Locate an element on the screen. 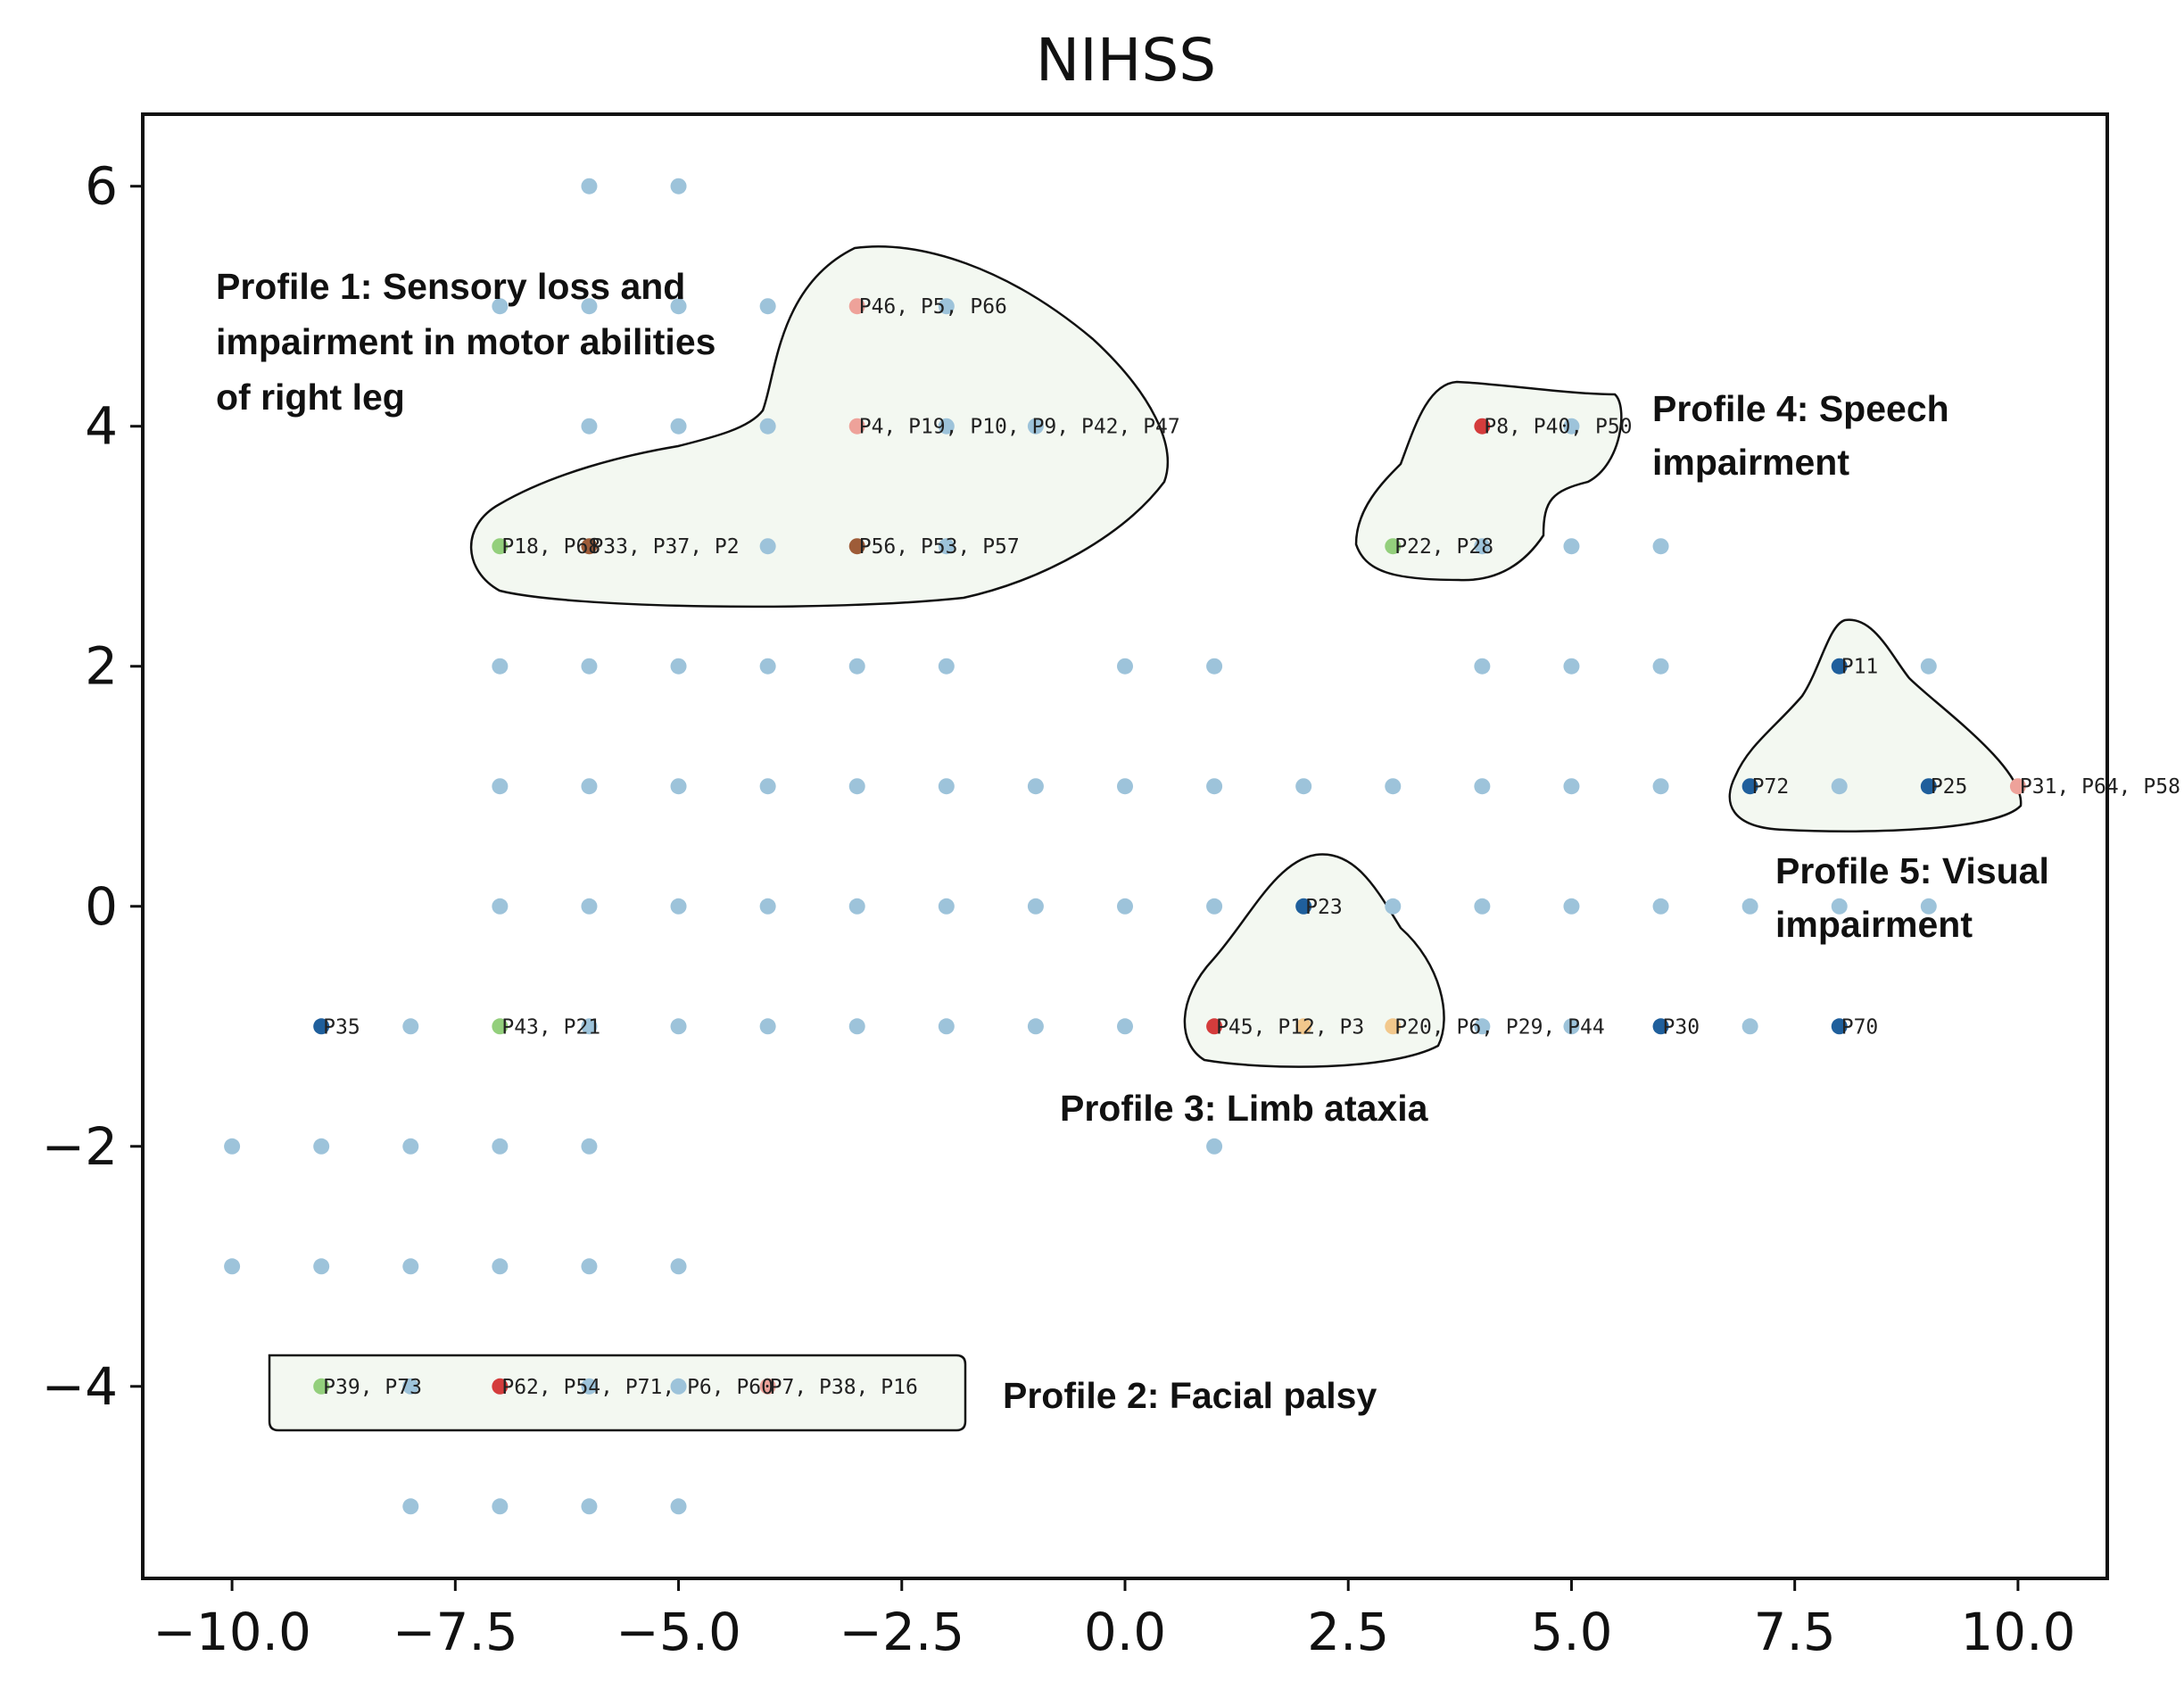  x-tick-label: 5.0 is located at coordinates (1571, 1632).